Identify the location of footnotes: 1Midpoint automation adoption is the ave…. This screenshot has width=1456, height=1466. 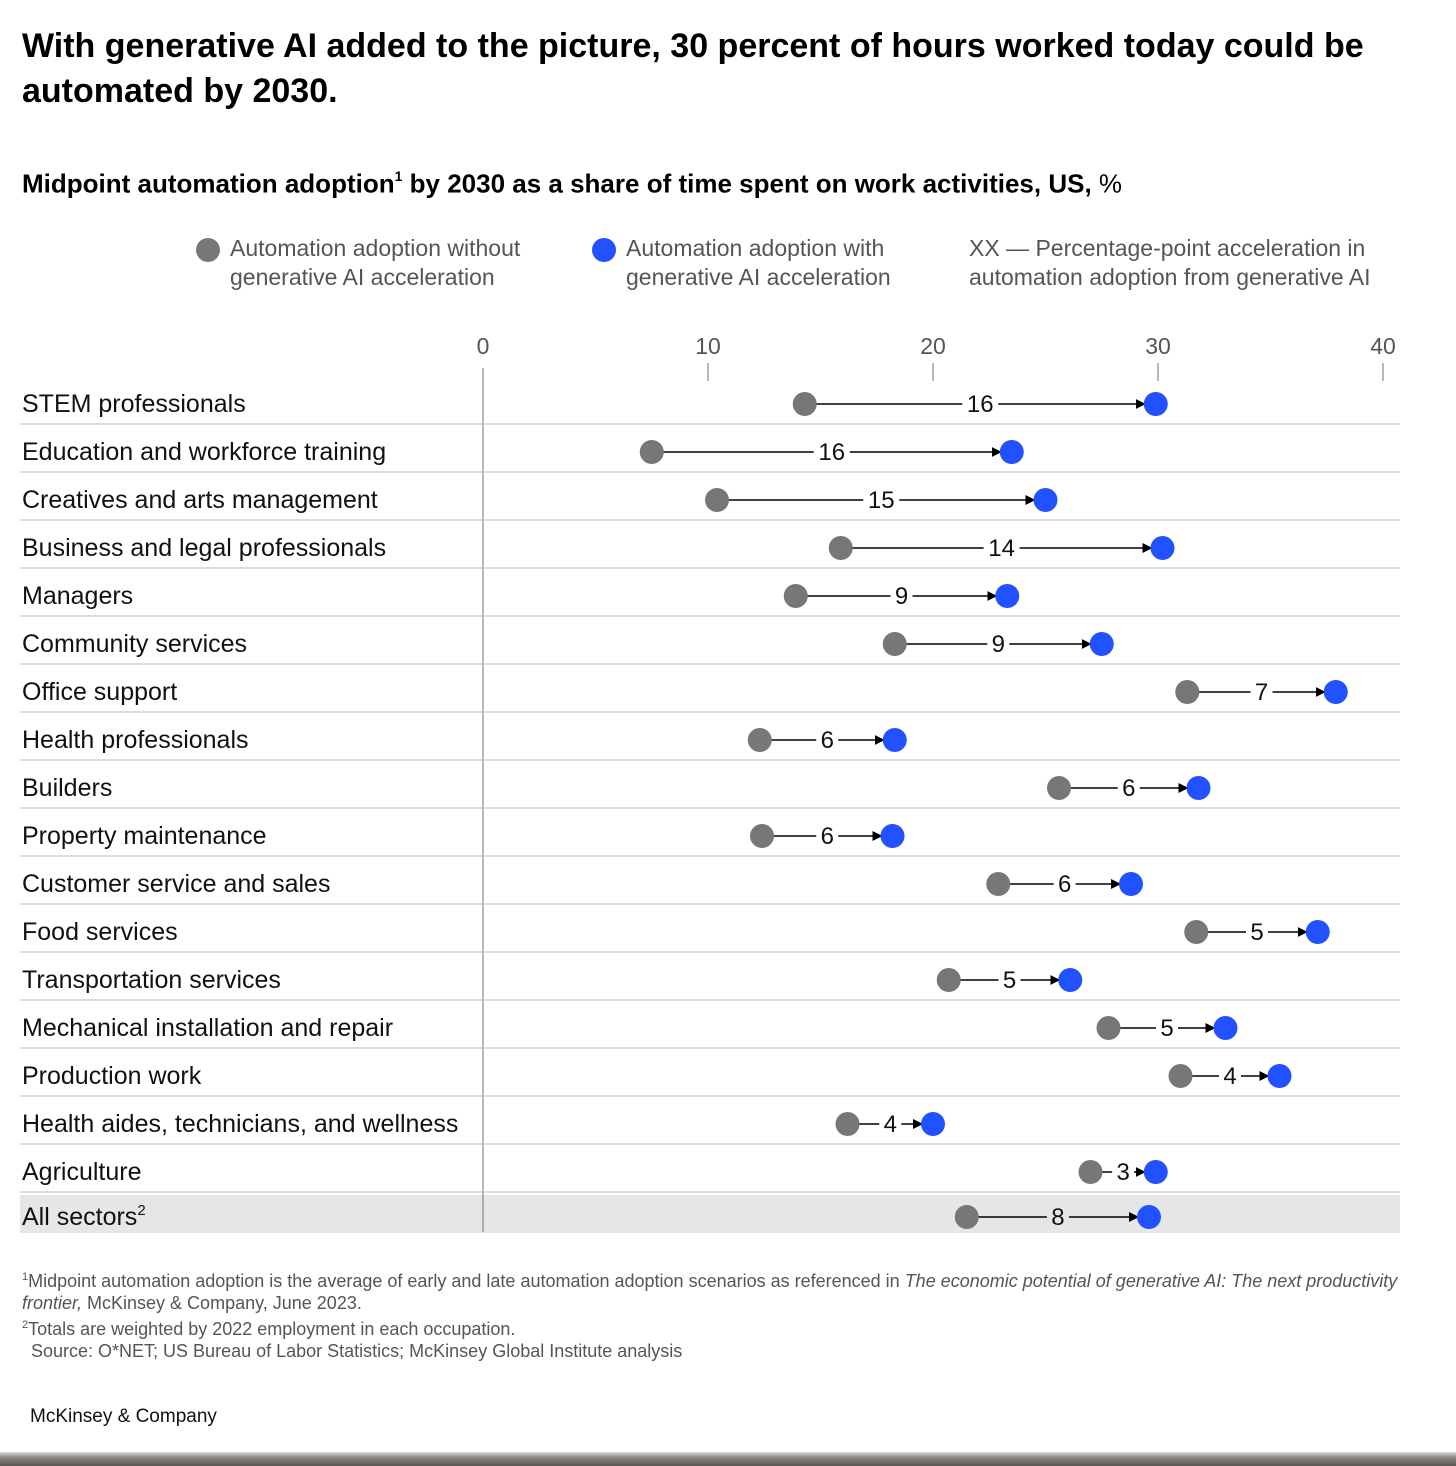
(722, 1314).